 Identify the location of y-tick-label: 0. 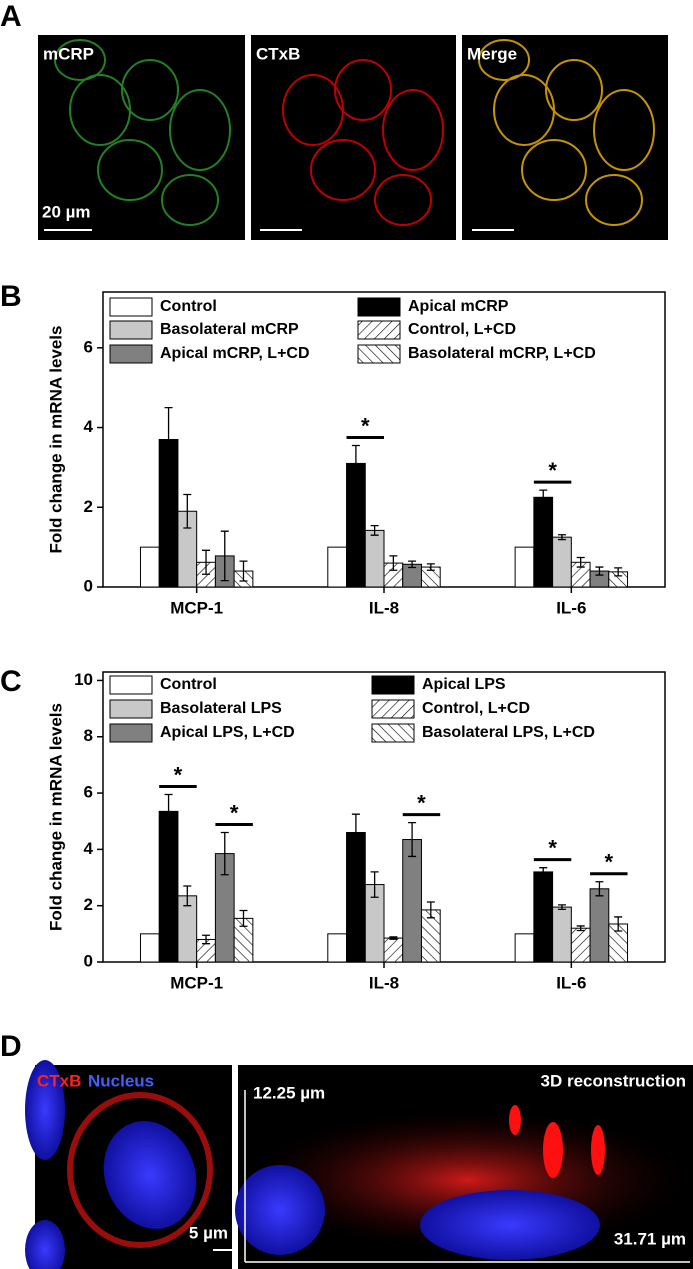
(88, 960).